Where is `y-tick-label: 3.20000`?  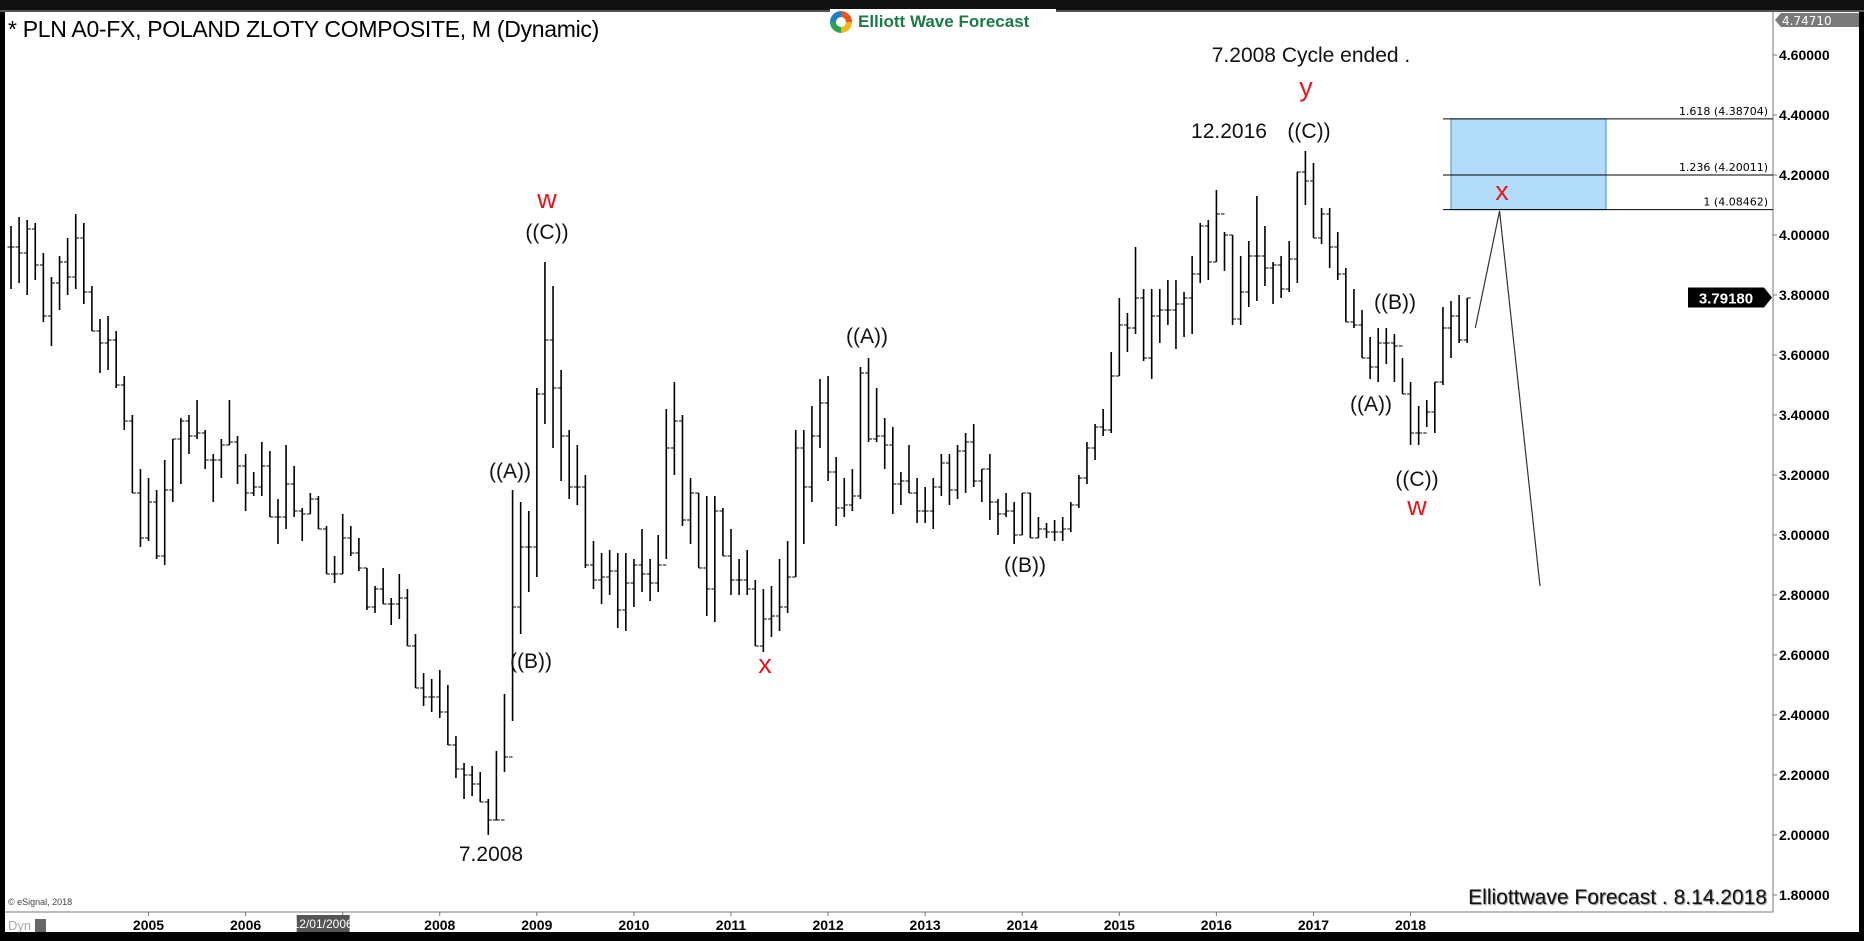
y-tick-label: 3.20000 is located at coordinates (1804, 475).